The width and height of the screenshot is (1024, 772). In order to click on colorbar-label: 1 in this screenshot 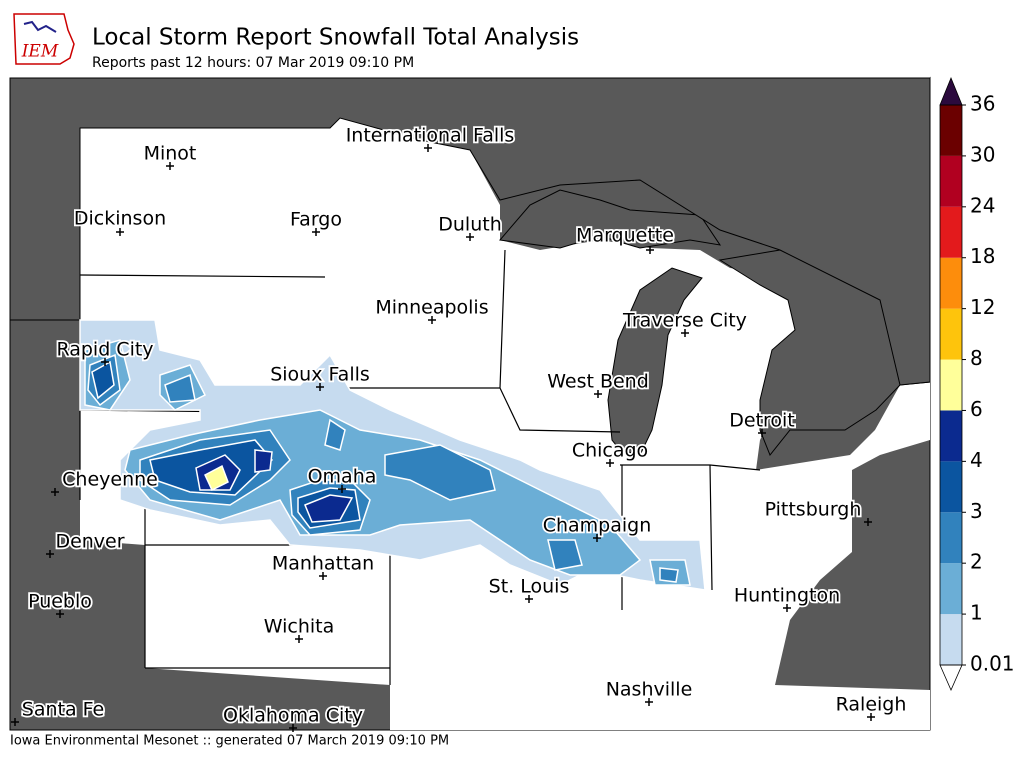, I will do `click(976, 613)`.